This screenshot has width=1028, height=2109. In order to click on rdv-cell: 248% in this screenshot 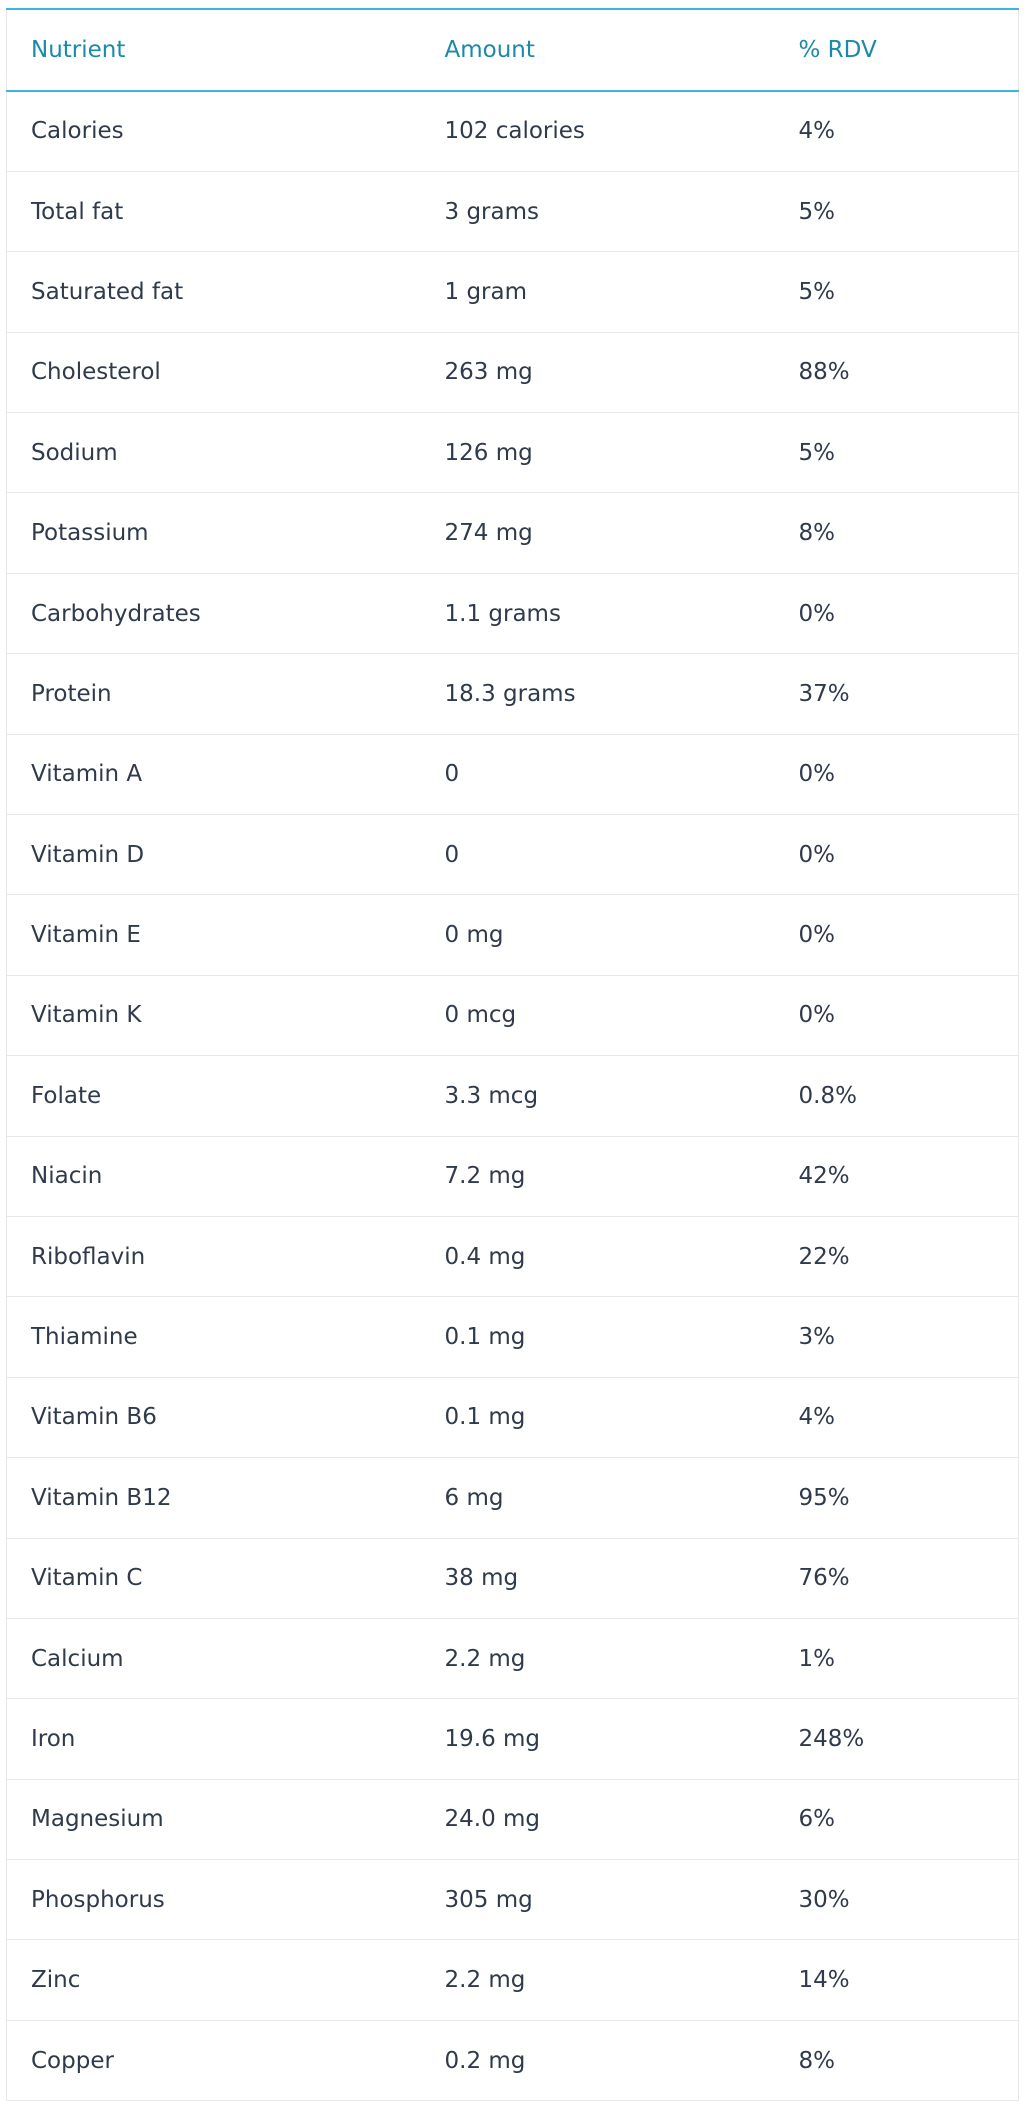, I will do `click(896, 1739)`.